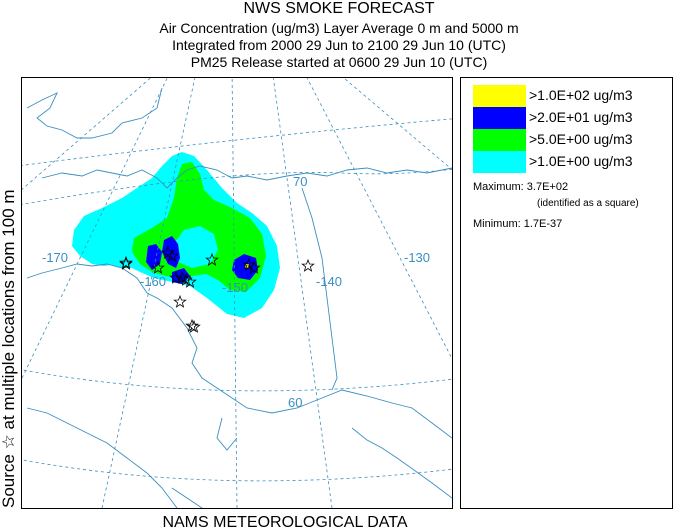 The height and width of the screenshot is (532, 678). What do you see at coordinates (329, 281) in the screenshot?
I see `lon-label-140: -140` at bounding box center [329, 281].